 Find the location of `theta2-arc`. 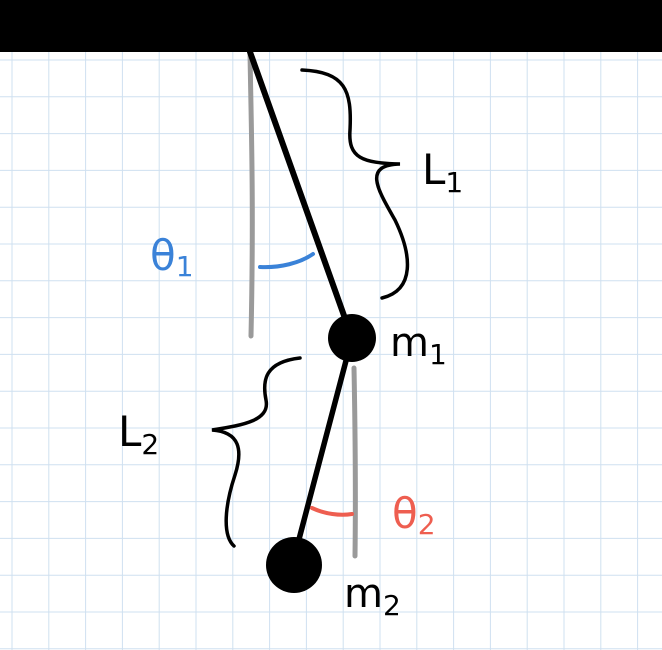

theta2-arc is located at coordinates (332, 511).